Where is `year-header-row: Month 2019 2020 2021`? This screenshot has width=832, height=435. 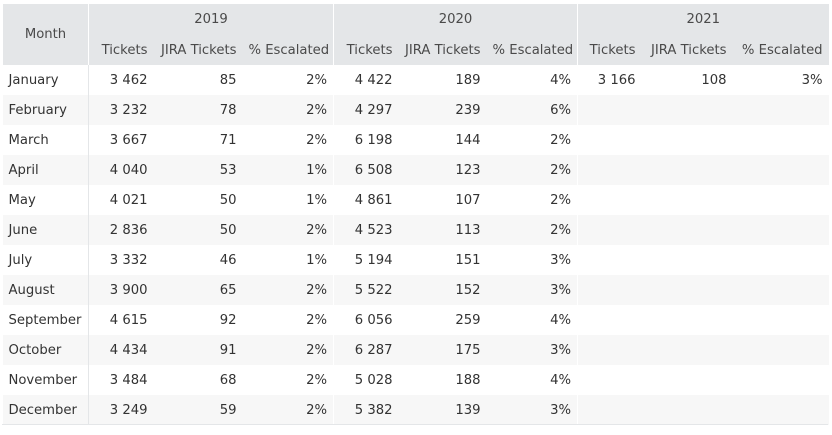
year-header-row: Month 2019 2020 2021 is located at coordinates (415, 34).